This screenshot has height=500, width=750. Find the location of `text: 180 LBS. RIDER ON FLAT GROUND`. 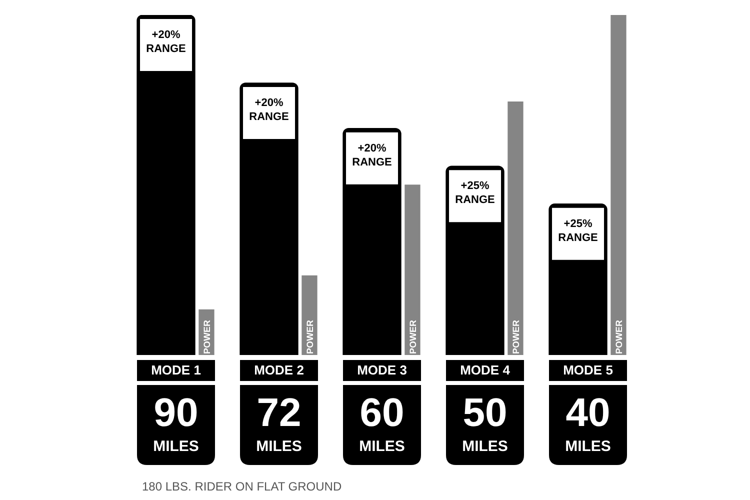

text: 180 LBS. RIDER ON FLAT GROUND is located at coordinates (242, 486).